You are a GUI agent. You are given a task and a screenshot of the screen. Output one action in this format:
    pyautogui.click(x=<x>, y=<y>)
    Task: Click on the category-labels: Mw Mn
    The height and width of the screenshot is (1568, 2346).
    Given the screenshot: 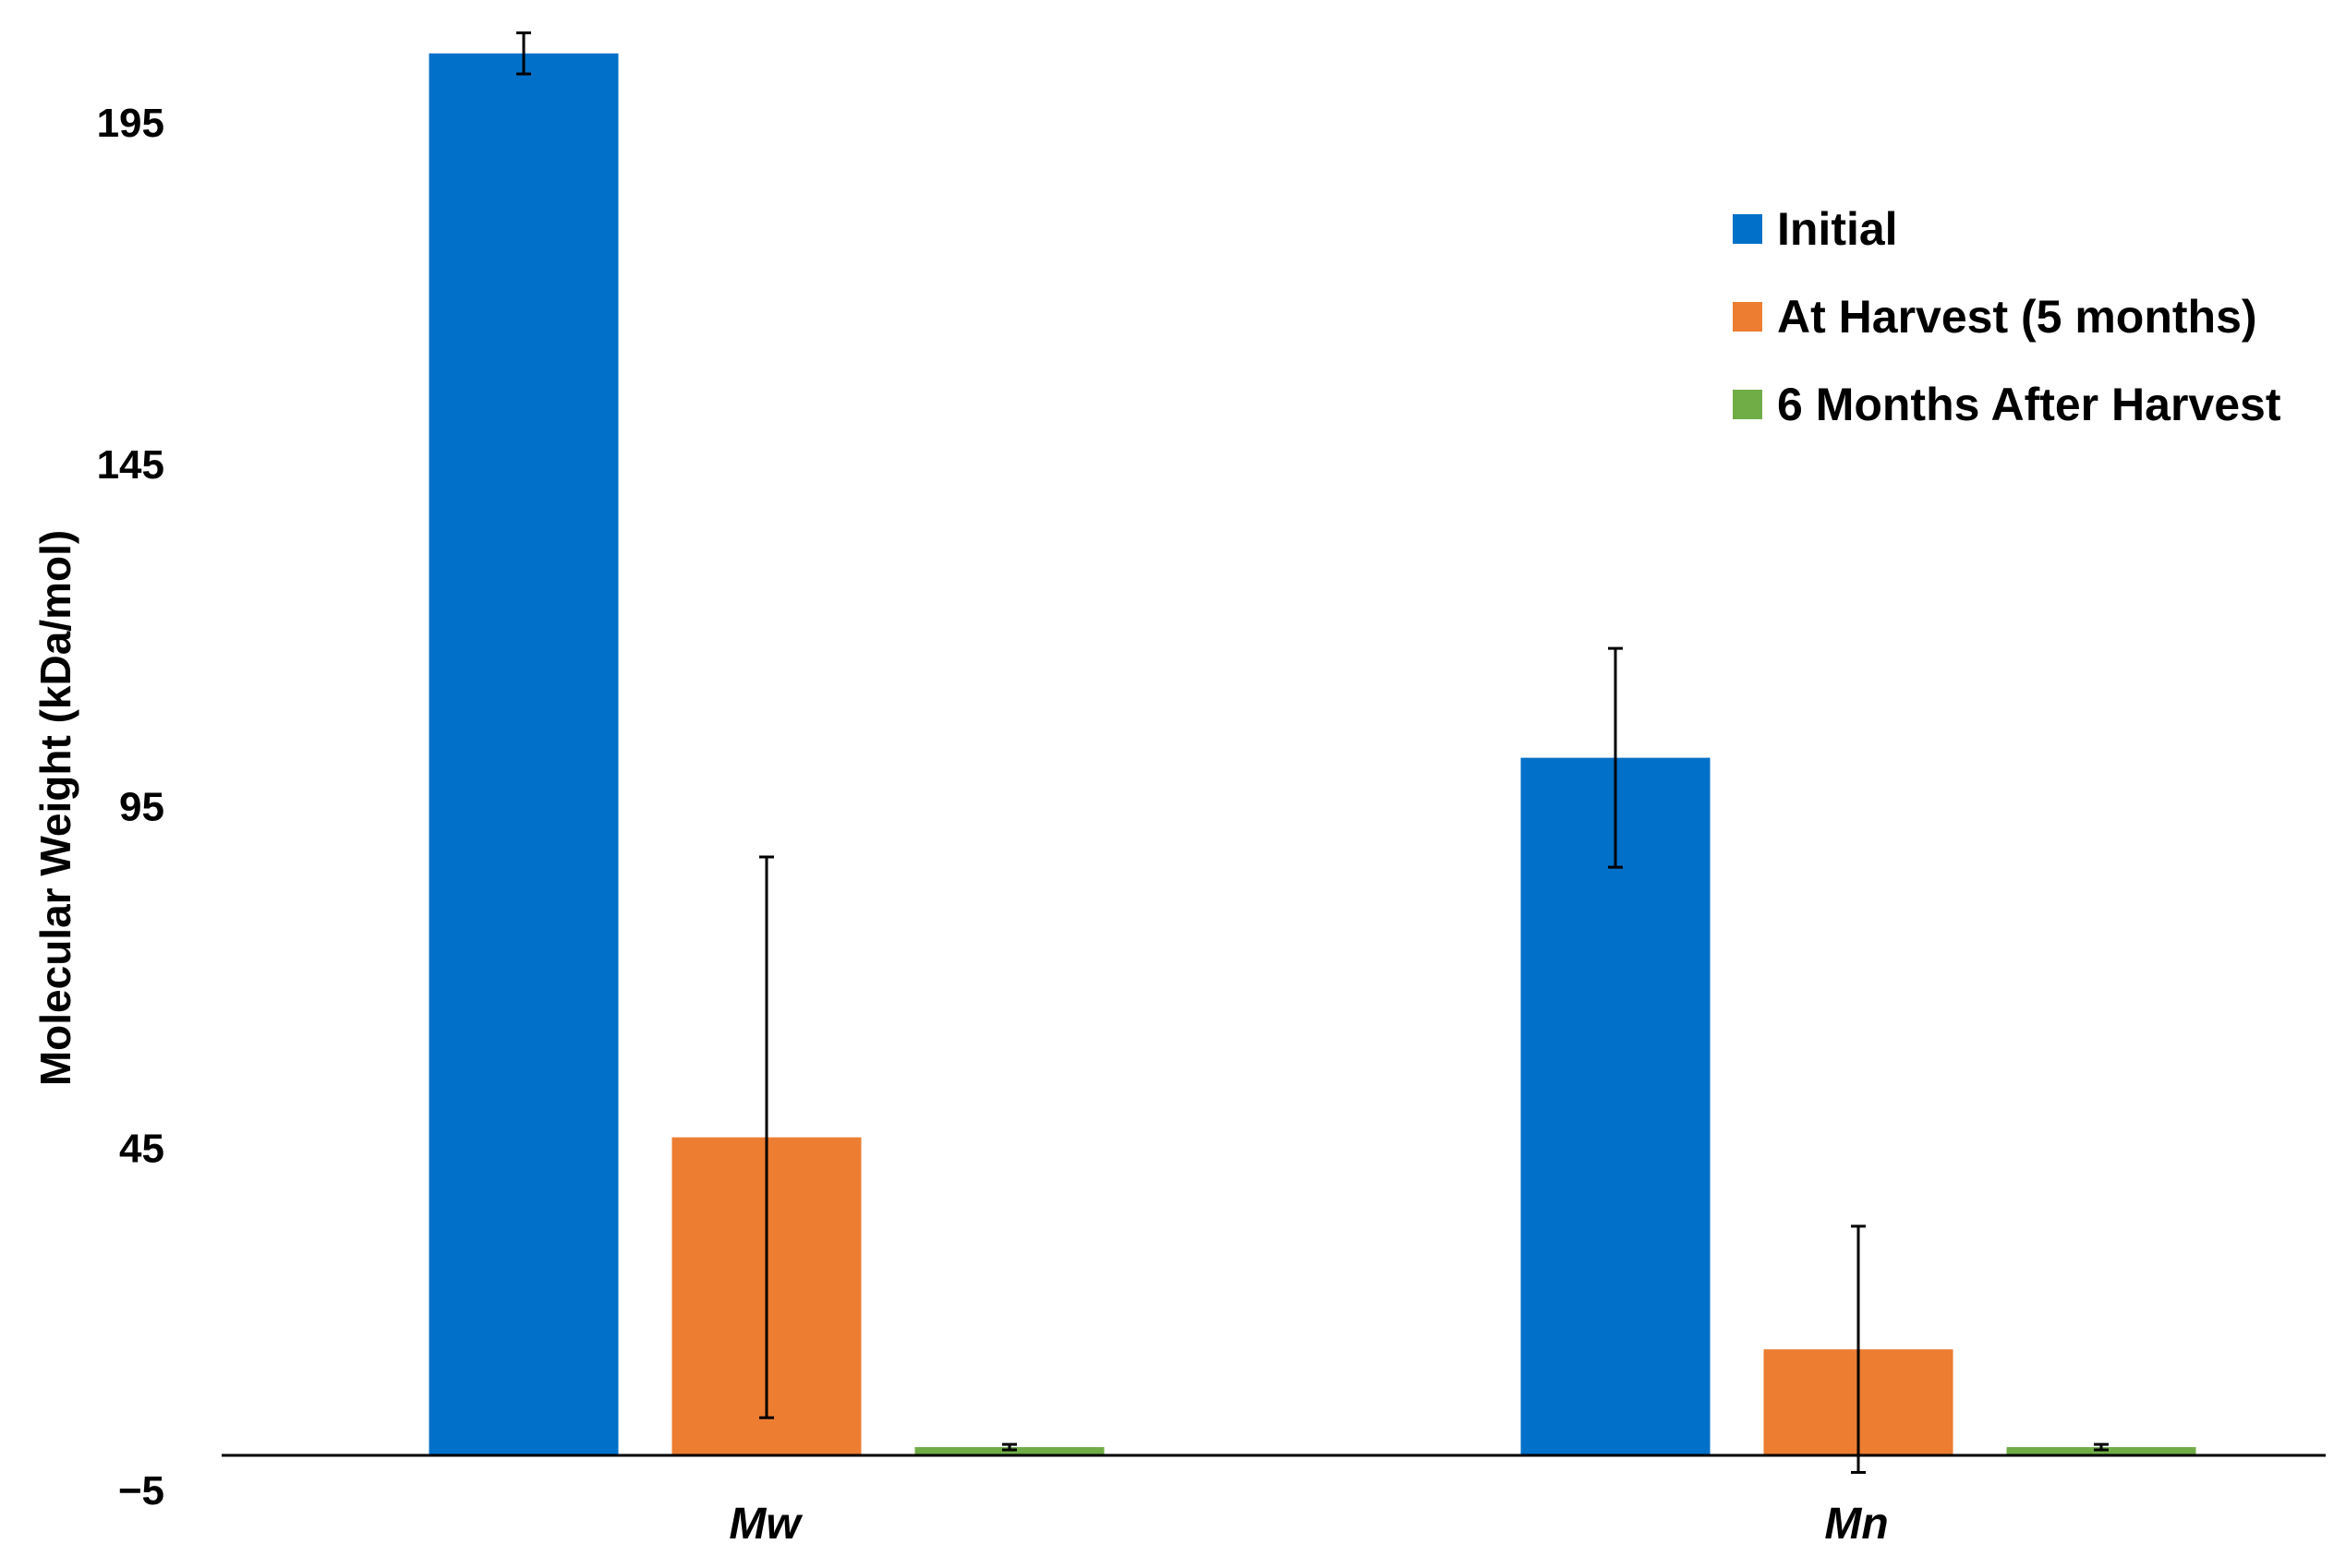 What is the action you would take?
    pyautogui.click(x=1308, y=1524)
    